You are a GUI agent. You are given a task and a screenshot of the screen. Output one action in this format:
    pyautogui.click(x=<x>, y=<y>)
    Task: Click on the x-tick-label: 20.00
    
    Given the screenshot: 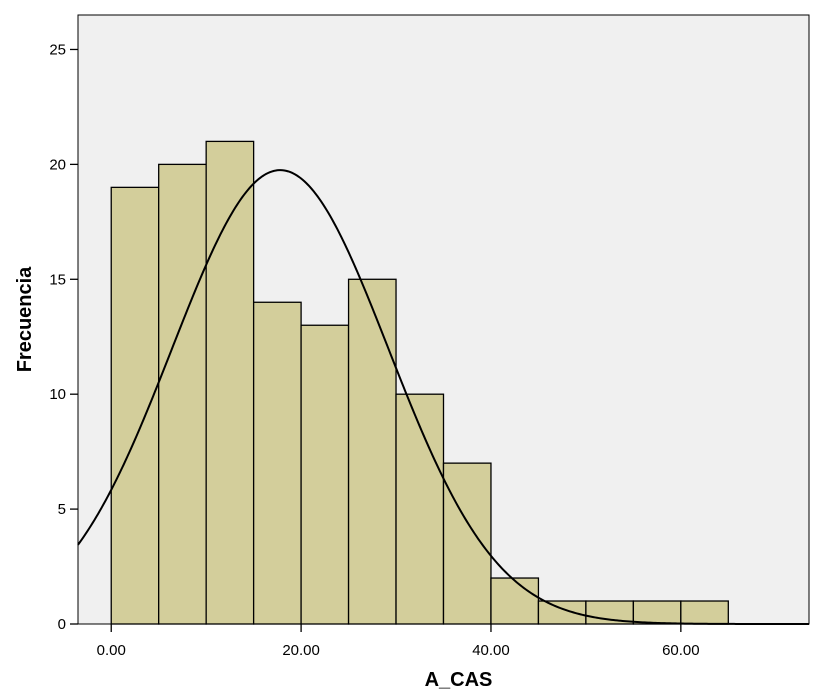 What is the action you would take?
    pyautogui.click(x=301, y=650)
    